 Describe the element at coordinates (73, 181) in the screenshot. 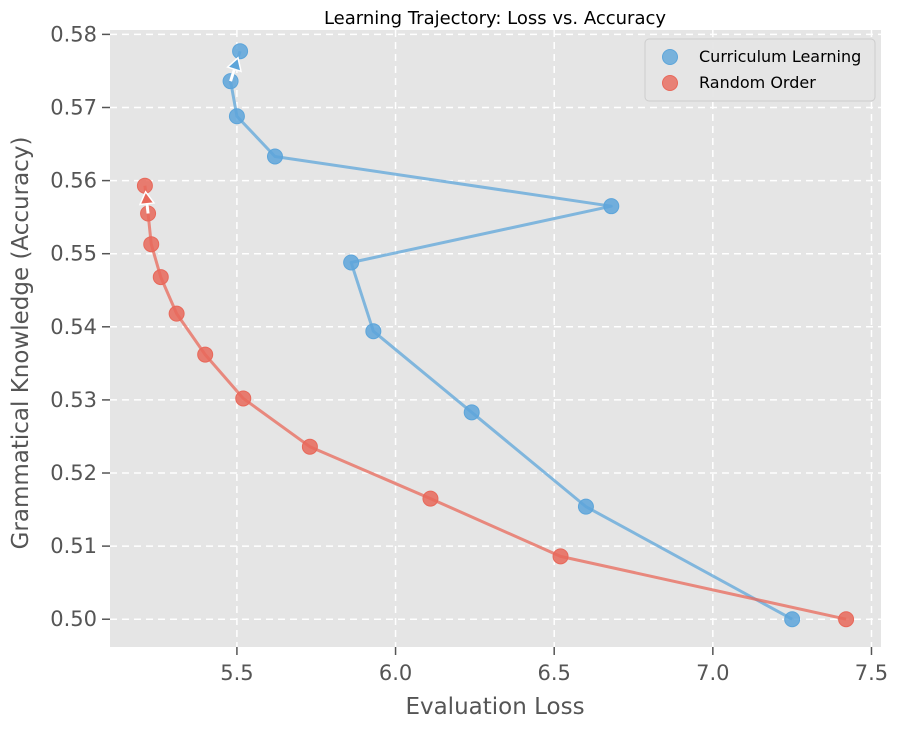

I see `y-tick-label: 0.56` at that location.